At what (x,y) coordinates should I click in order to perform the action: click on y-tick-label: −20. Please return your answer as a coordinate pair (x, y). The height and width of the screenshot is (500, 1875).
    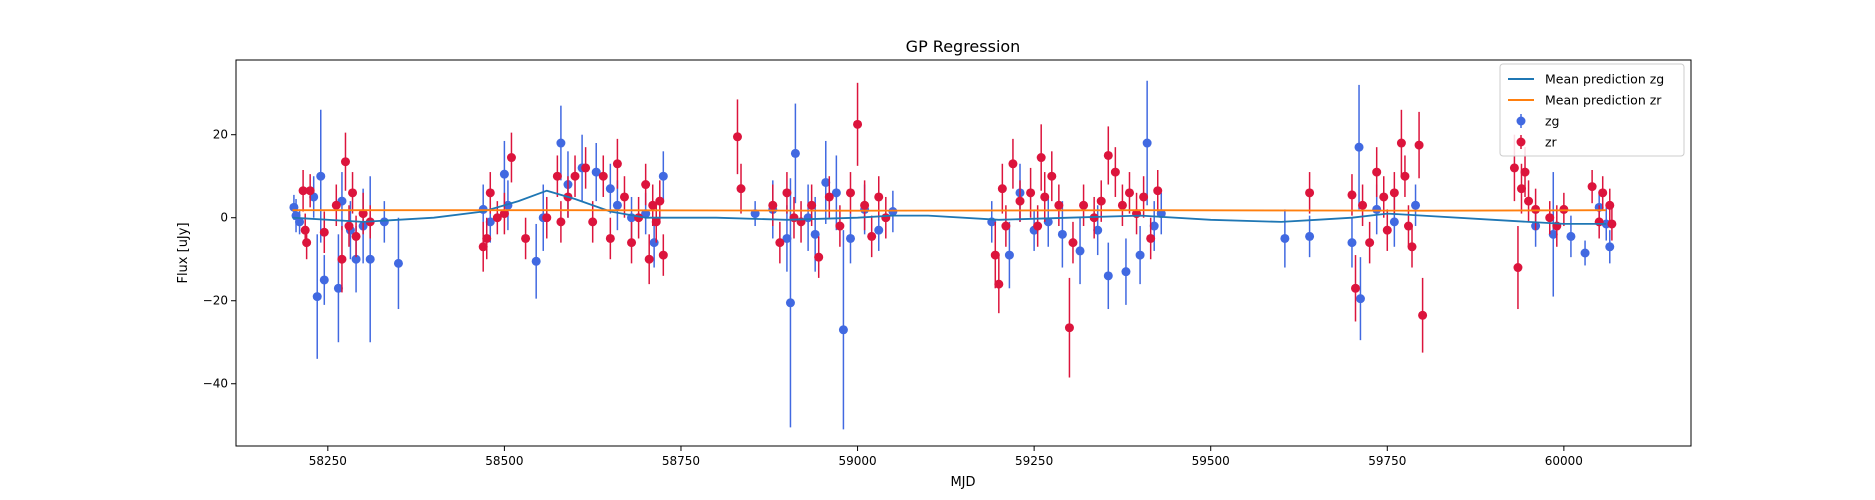
    Looking at the image, I should click on (215, 301).